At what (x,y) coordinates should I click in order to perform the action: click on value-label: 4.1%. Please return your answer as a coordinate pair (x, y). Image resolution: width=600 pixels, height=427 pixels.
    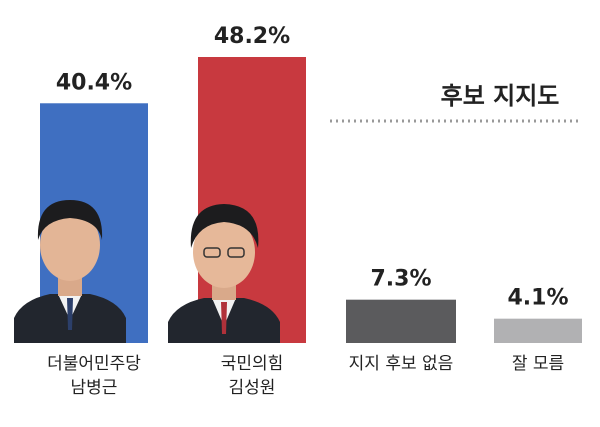
    Looking at the image, I should click on (537, 298).